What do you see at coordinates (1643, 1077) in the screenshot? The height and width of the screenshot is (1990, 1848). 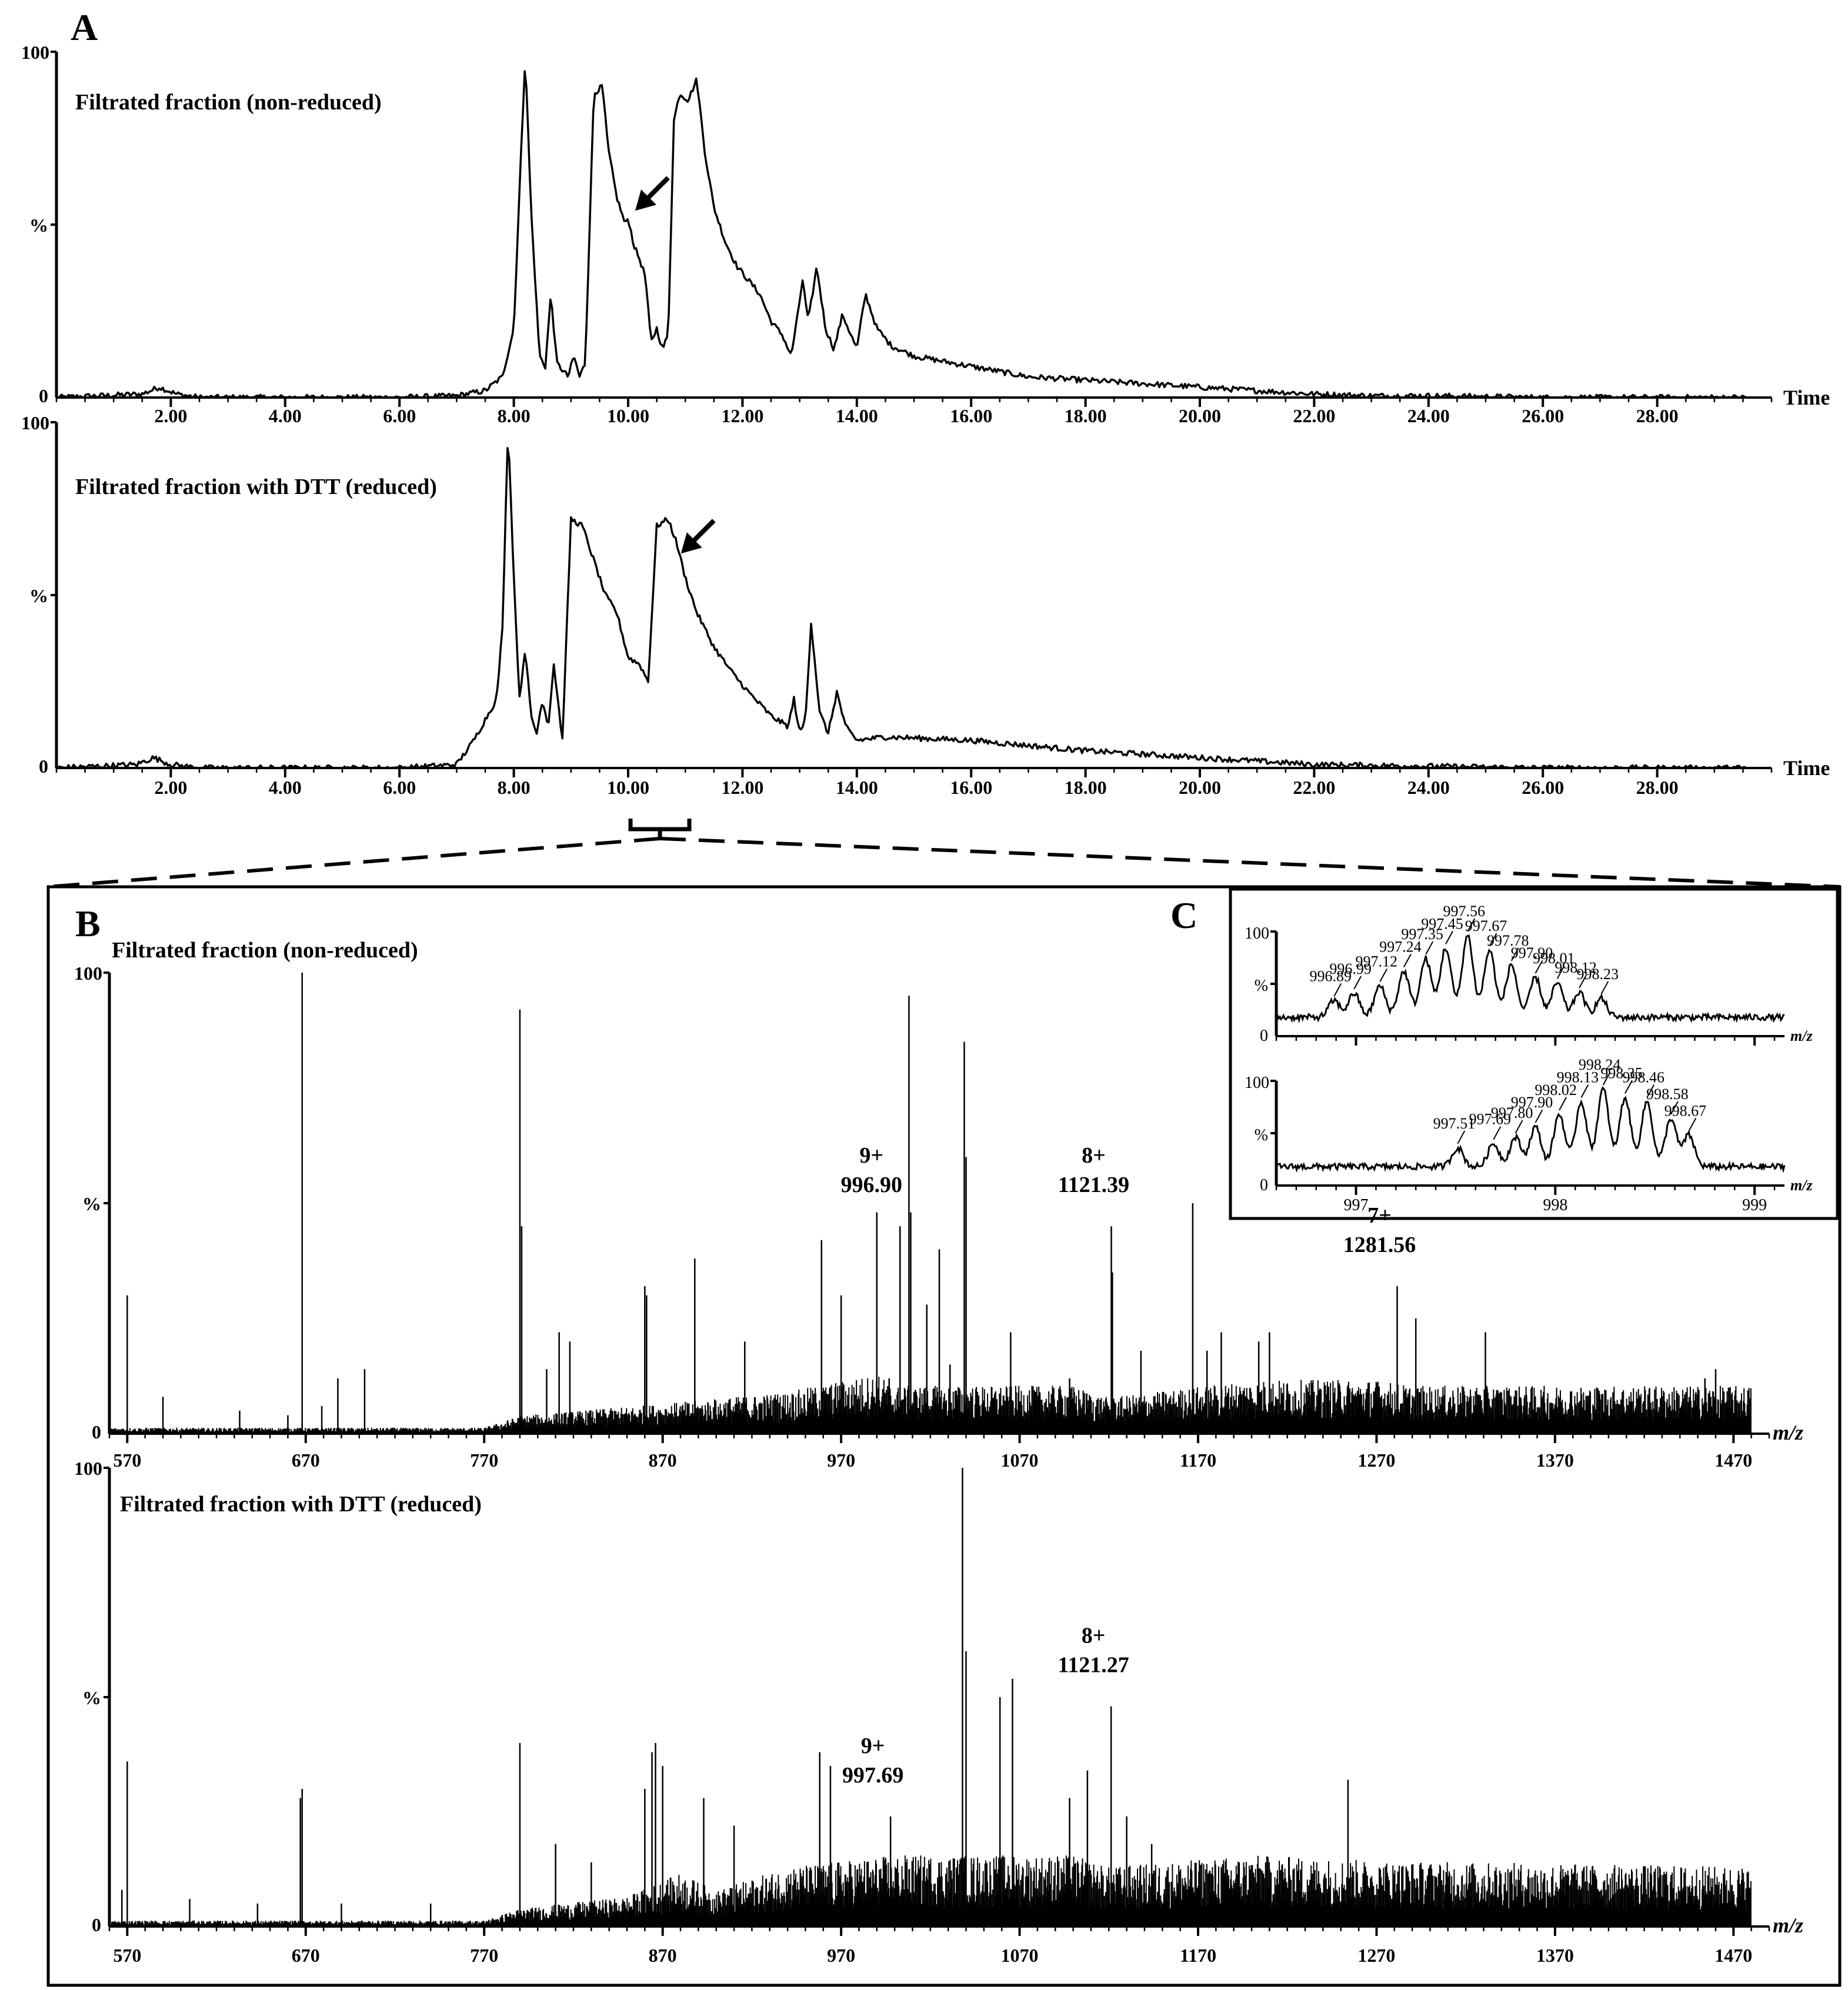 I see `isotope-peak-label: 998.46` at bounding box center [1643, 1077].